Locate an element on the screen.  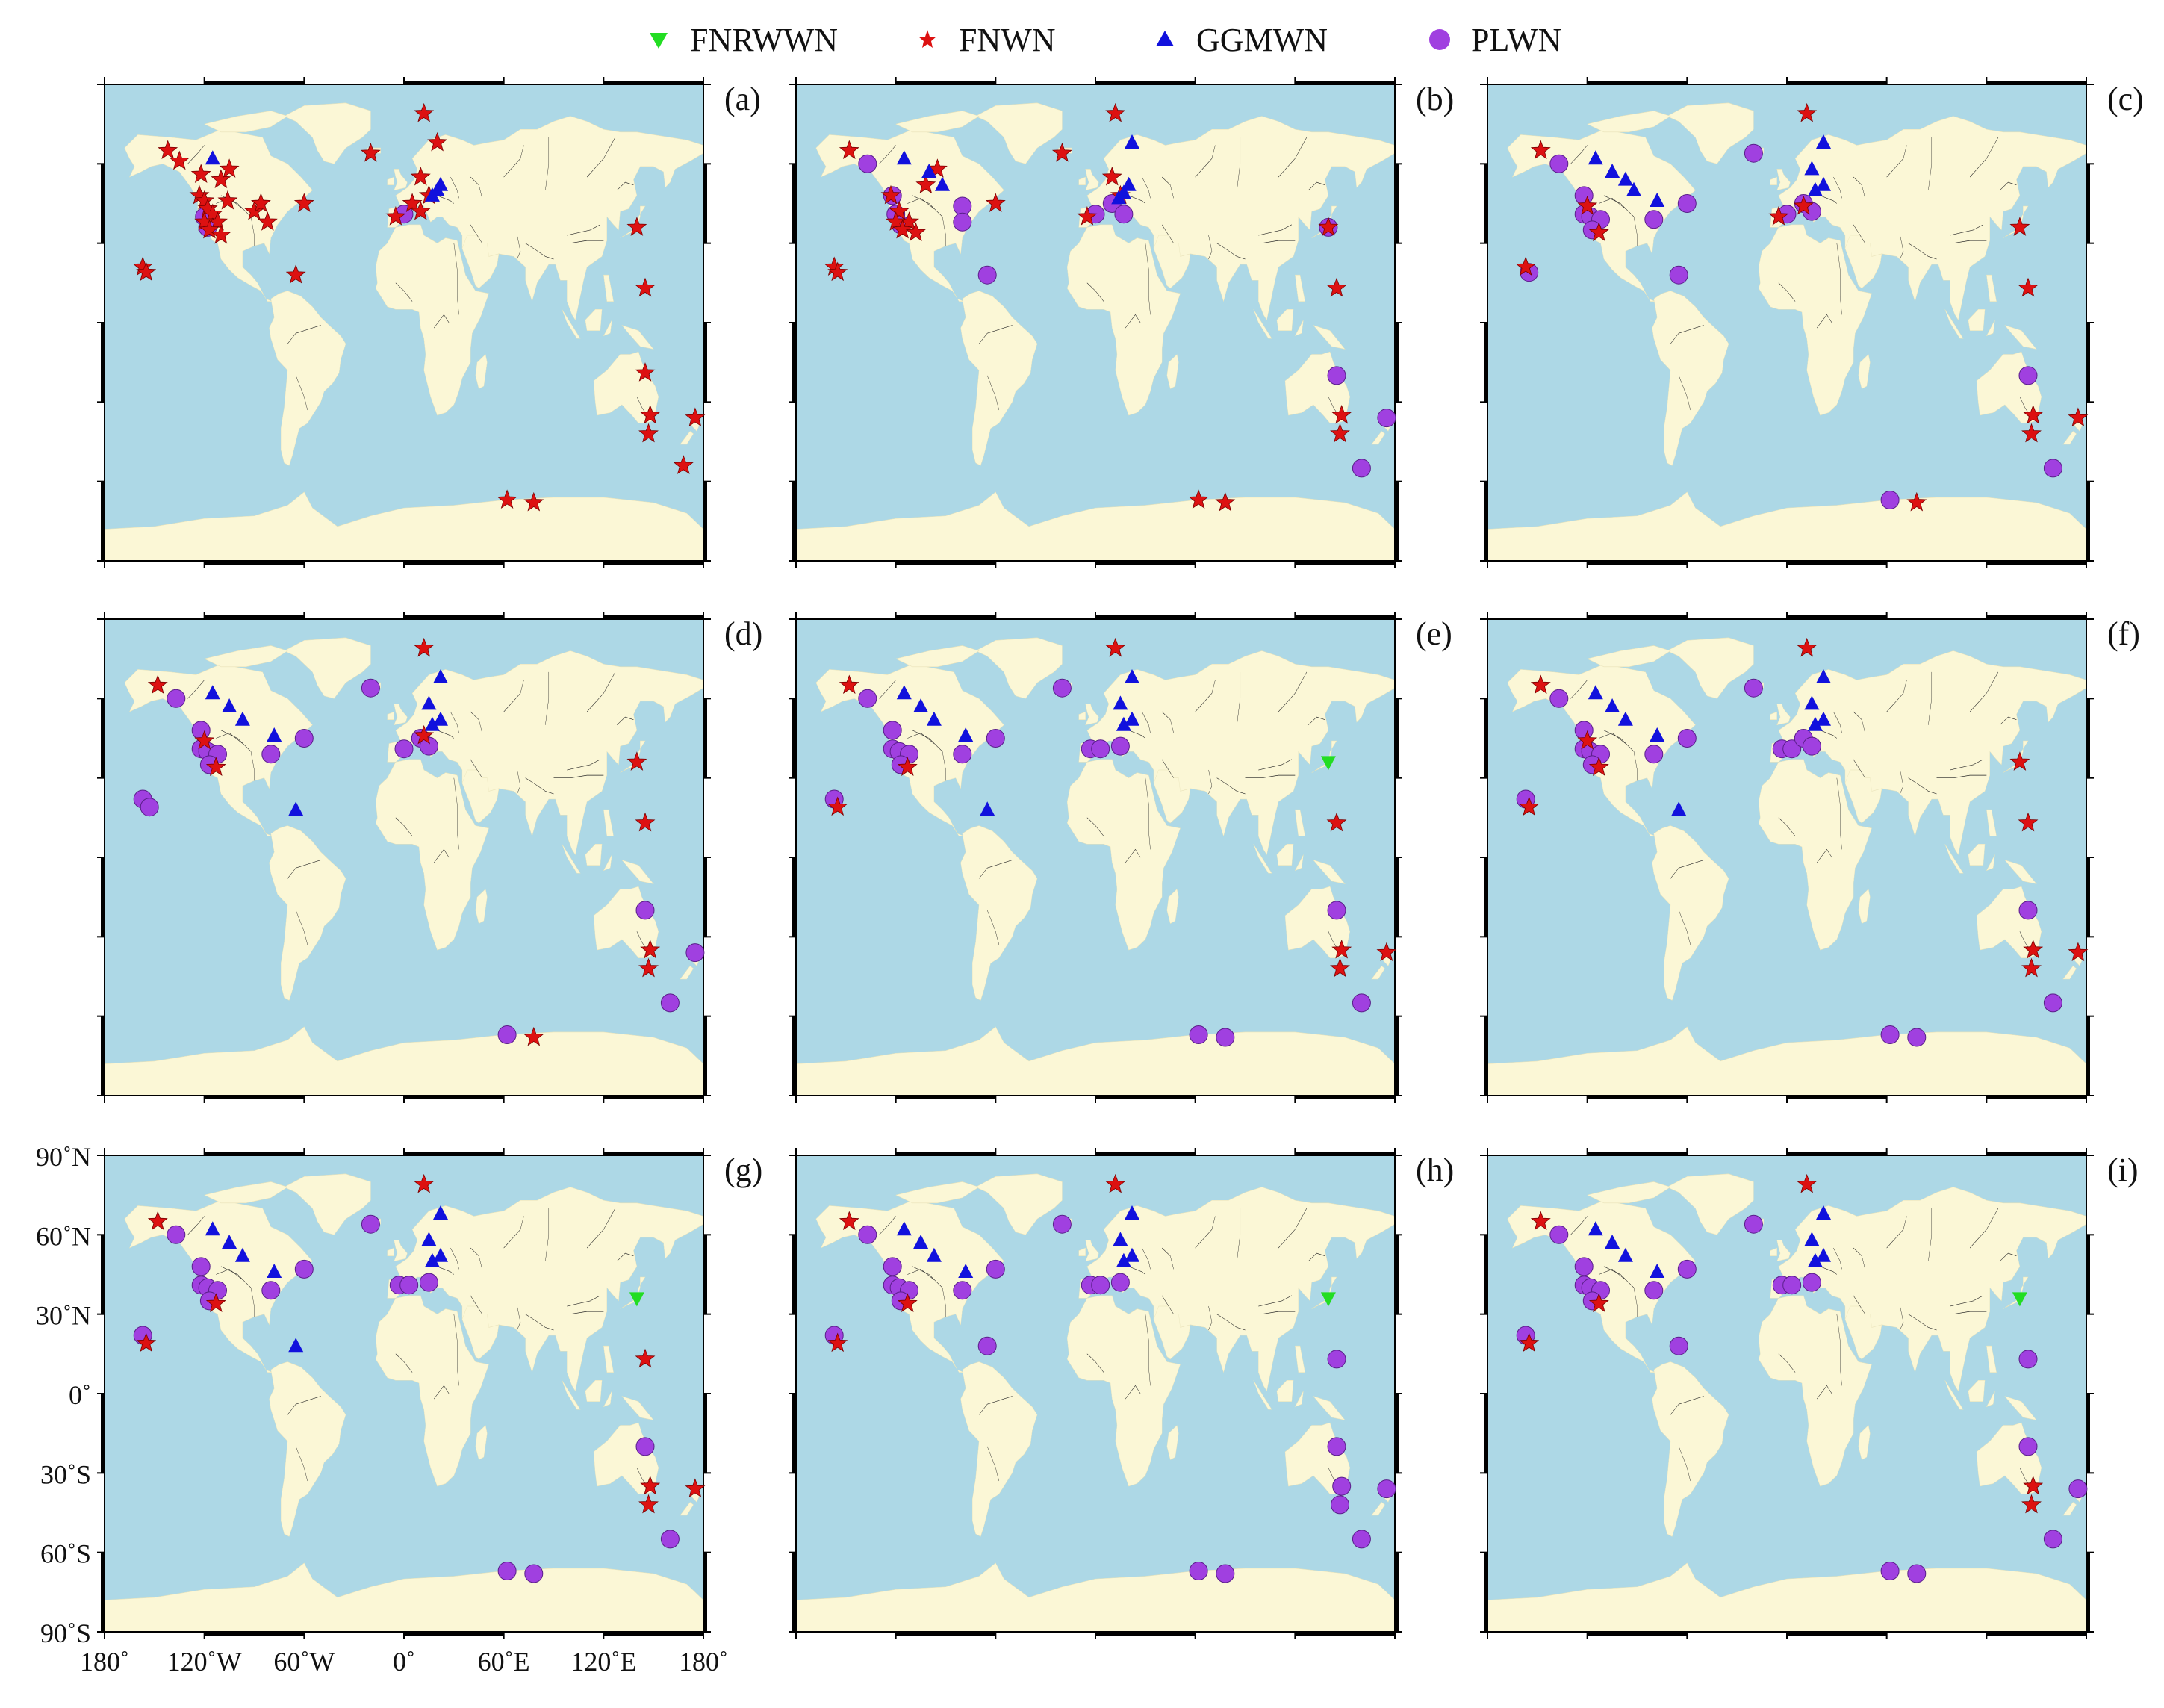
panel-label: (h) is located at coordinates (1435, 1170).